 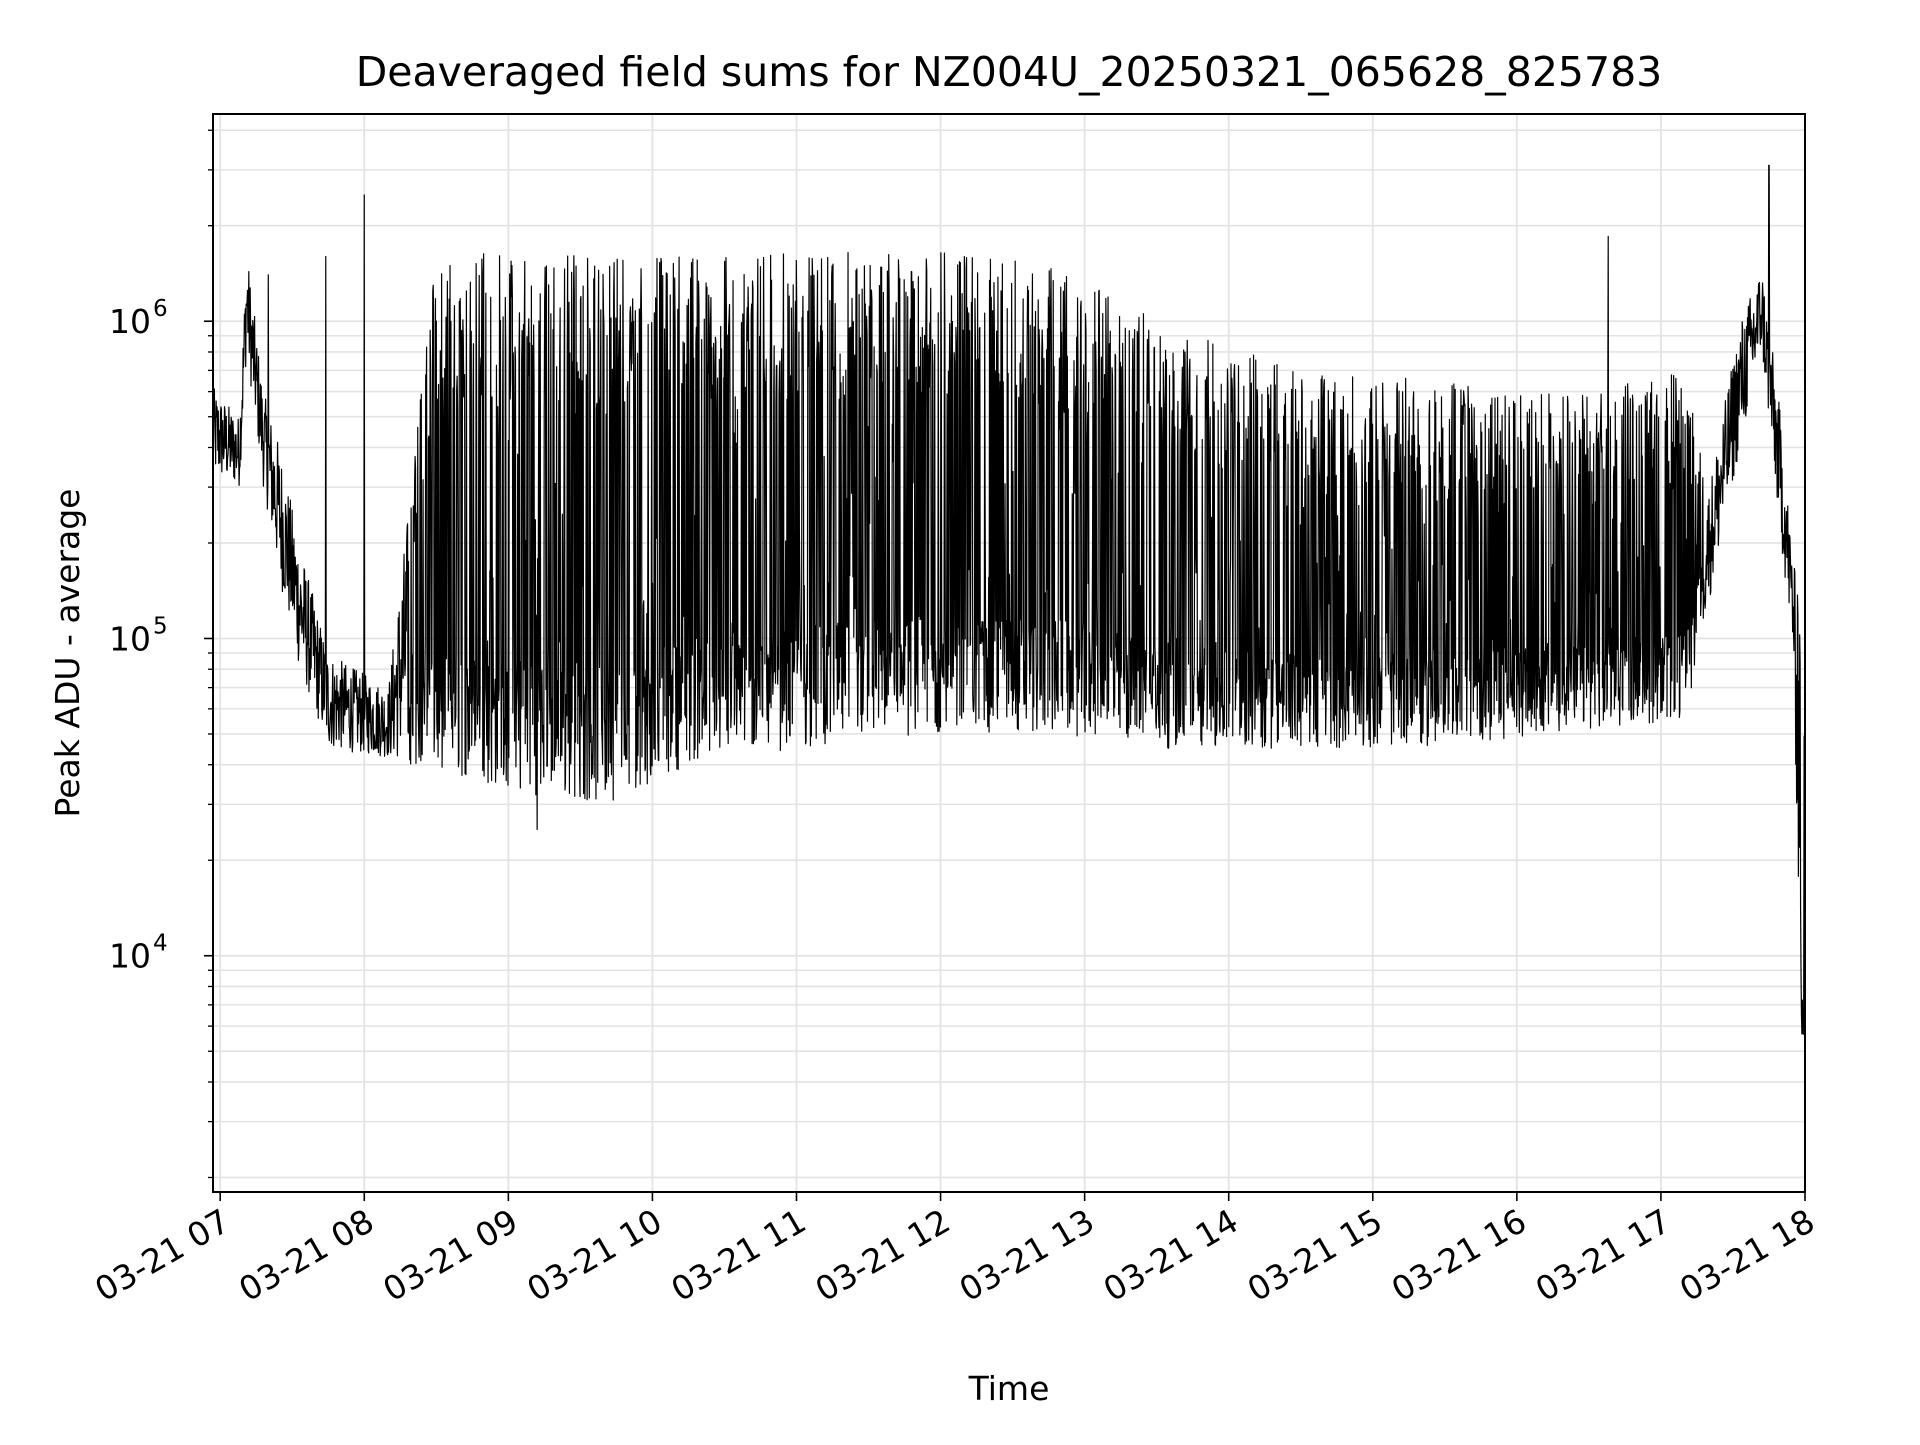 What do you see at coordinates (1009, 1388) in the screenshot?
I see `x-axis-label: Time` at bounding box center [1009, 1388].